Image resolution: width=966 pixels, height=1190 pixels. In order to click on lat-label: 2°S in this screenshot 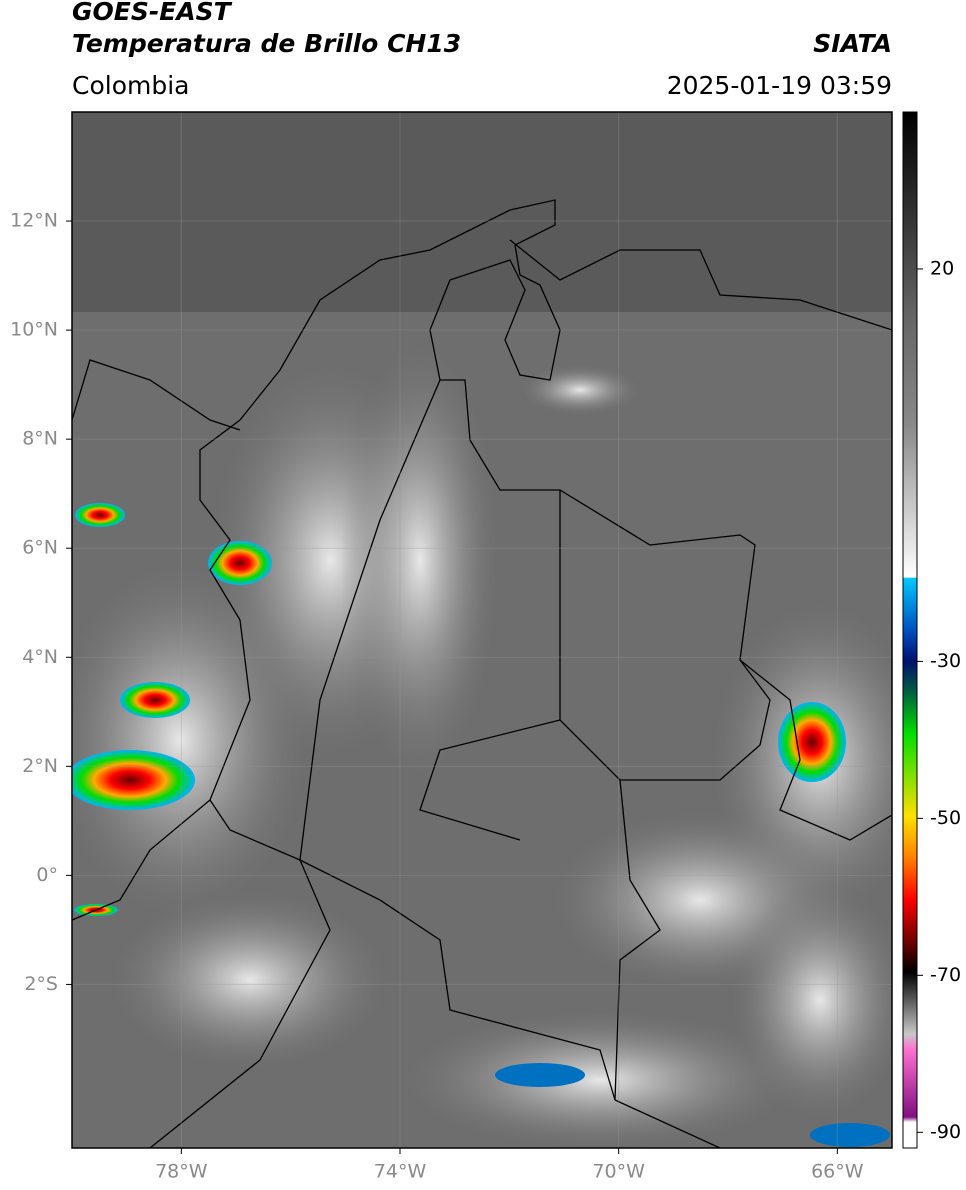, I will do `click(41, 984)`.